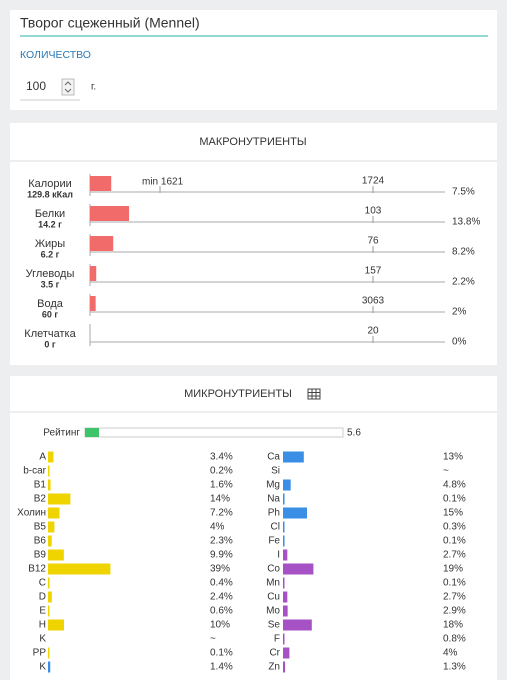  Describe the element at coordinates (454, 527) in the screenshot. I see `micro-percent: 0.3%` at that location.